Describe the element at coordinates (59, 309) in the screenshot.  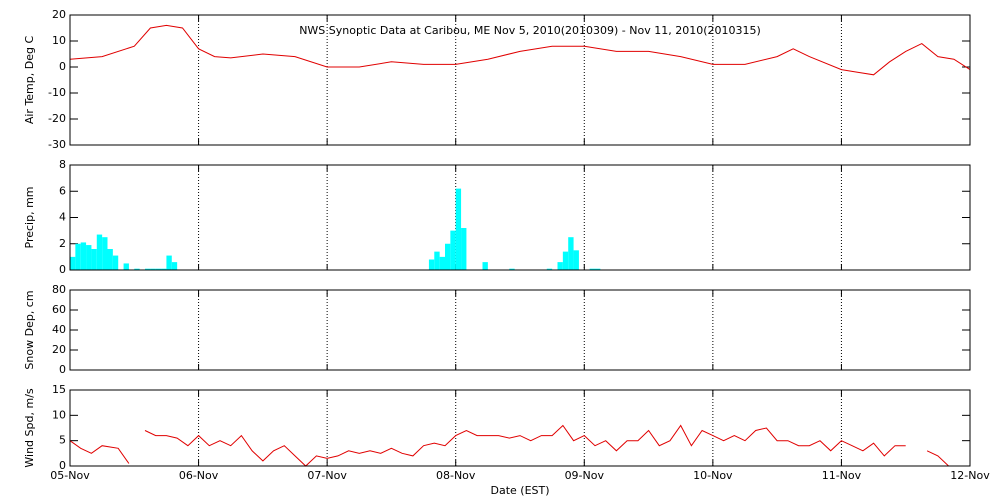
I see `y-tick-label: 60` at that location.